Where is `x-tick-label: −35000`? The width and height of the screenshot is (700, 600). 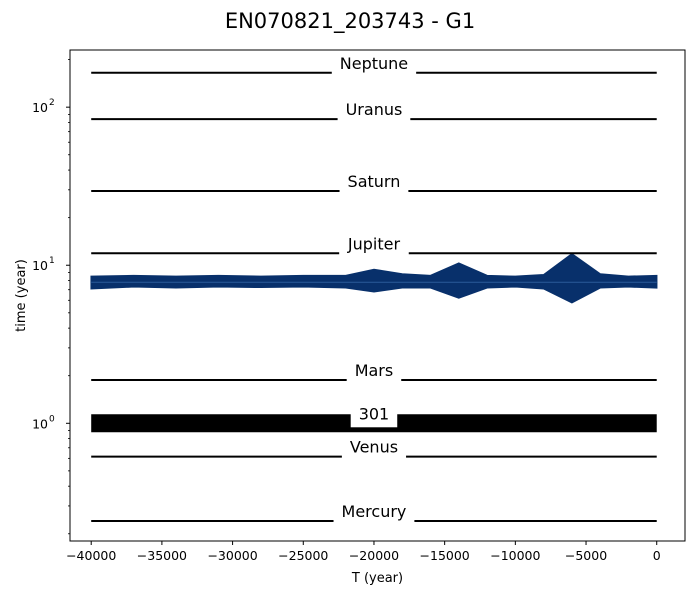 x-tick-label: −35000 is located at coordinates (162, 555).